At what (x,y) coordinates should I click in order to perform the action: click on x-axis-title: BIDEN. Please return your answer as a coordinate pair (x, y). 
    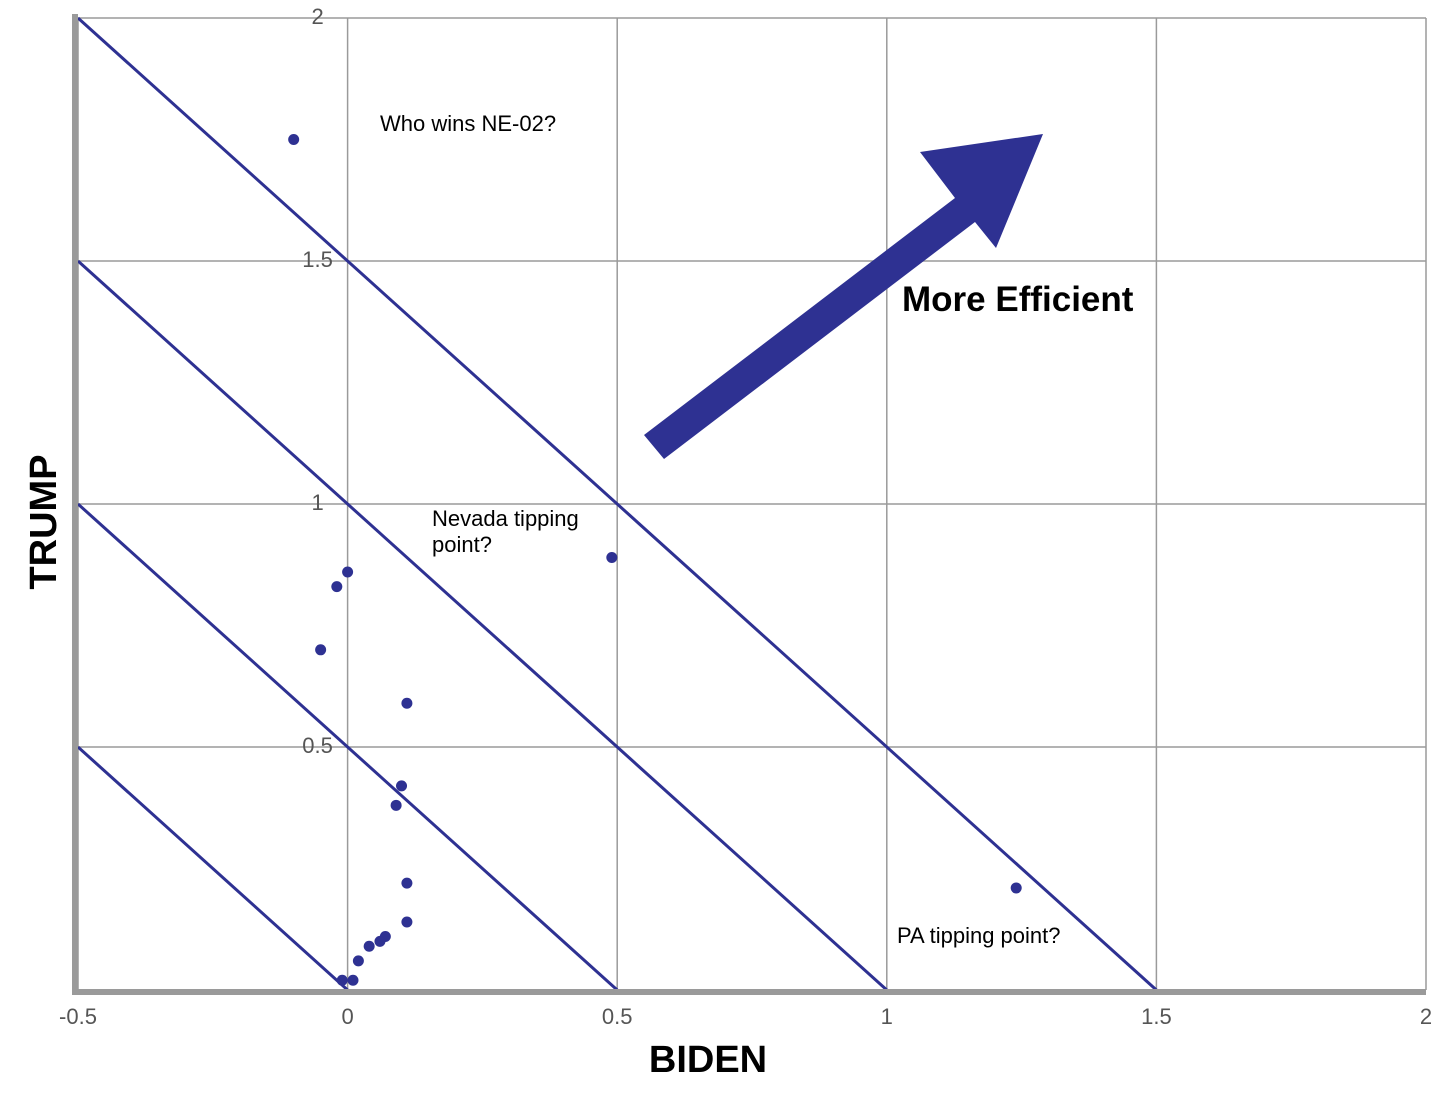
    Looking at the image, I should click on (708, 1060).